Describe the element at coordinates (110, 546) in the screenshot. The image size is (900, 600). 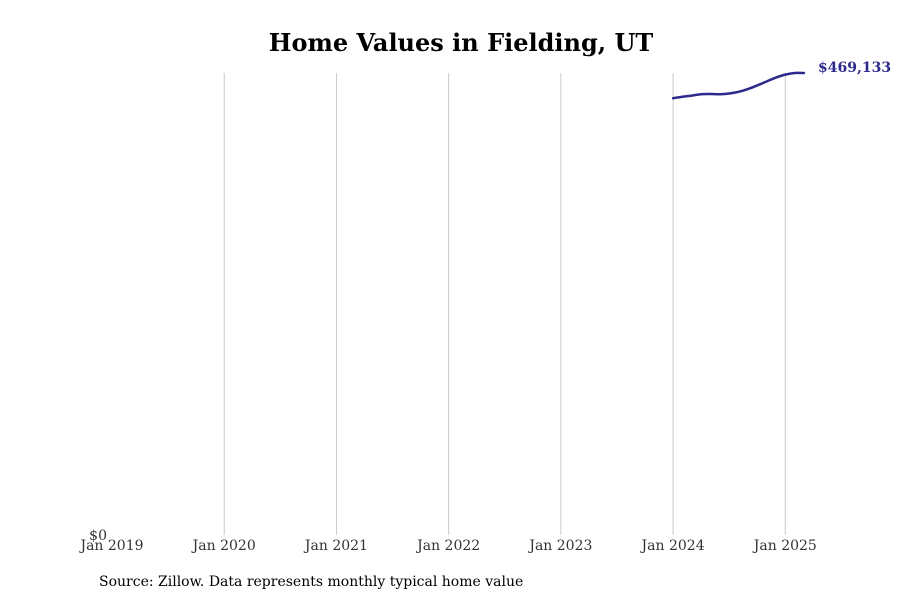
I see `x-tick-label: Jan 2019` at that location.